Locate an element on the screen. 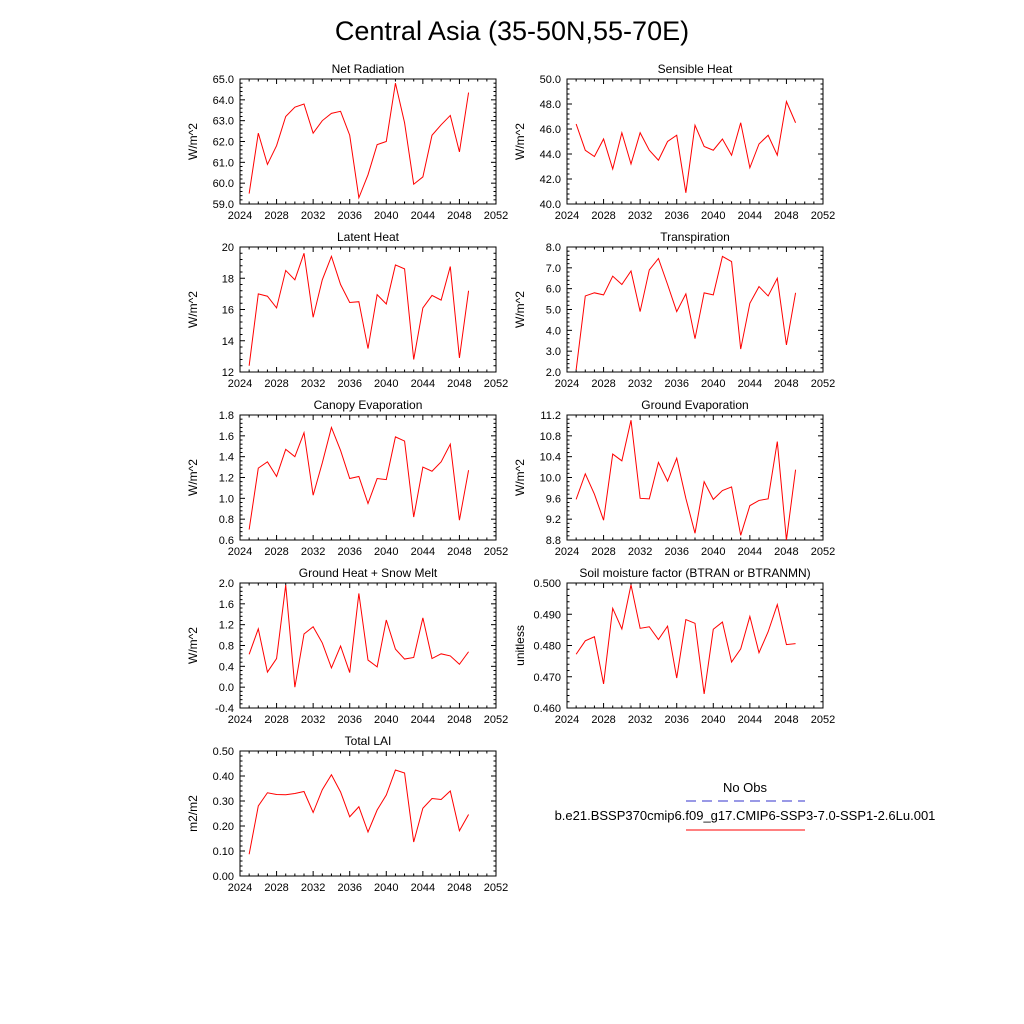 Image resolution: width=1024 pixels, height=1024 pixels. y-tick-label: 0.30 is located at coordinates (223, 802).